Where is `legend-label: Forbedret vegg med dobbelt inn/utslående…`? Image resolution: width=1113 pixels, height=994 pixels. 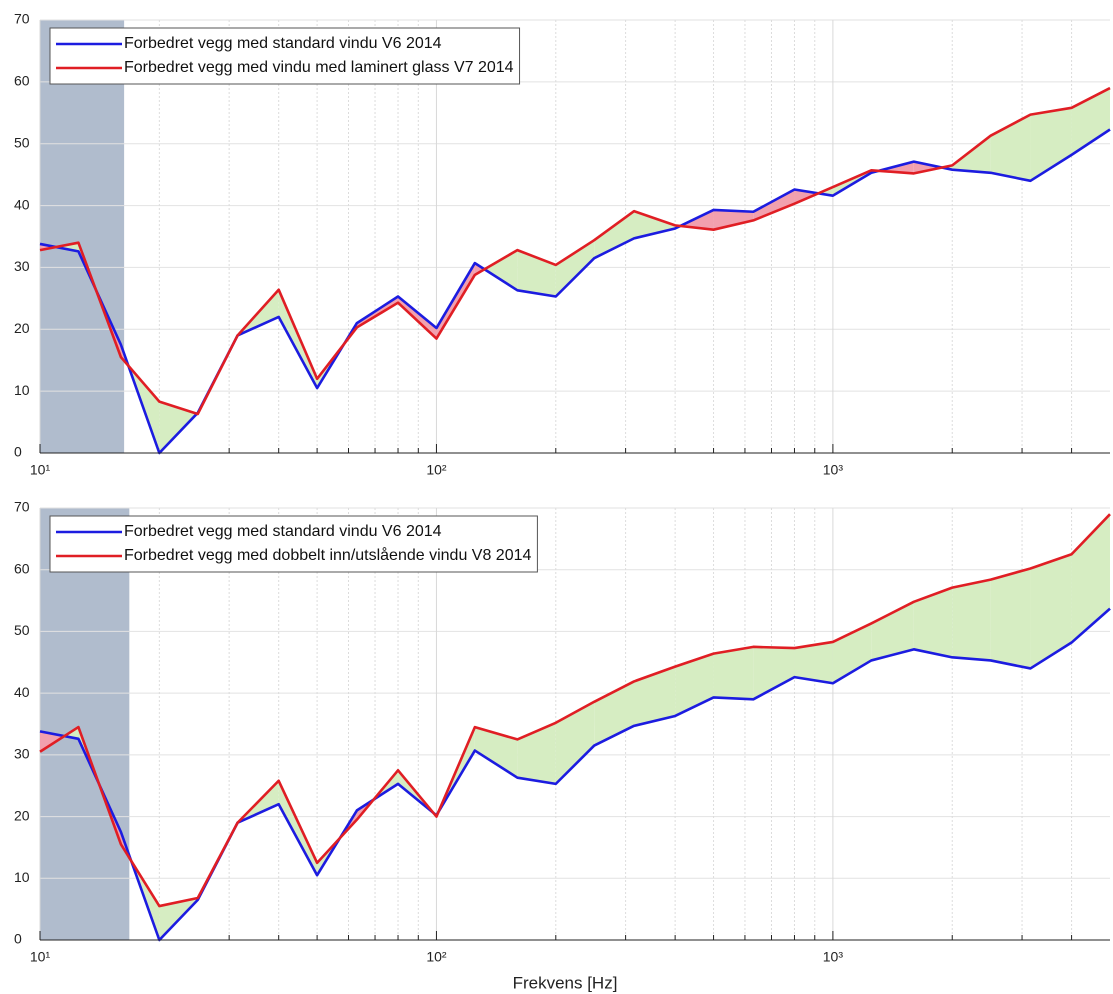 legend-label: Forbedret vegg med dobbelt inn/utslående… is located at coordinates (328, 555).